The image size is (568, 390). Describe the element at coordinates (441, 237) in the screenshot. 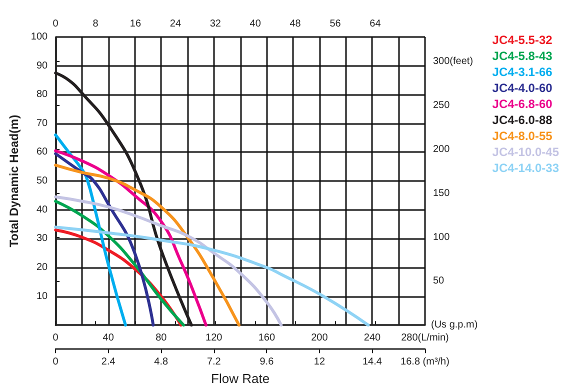

I see `y2-tick-label: 100` at that location.